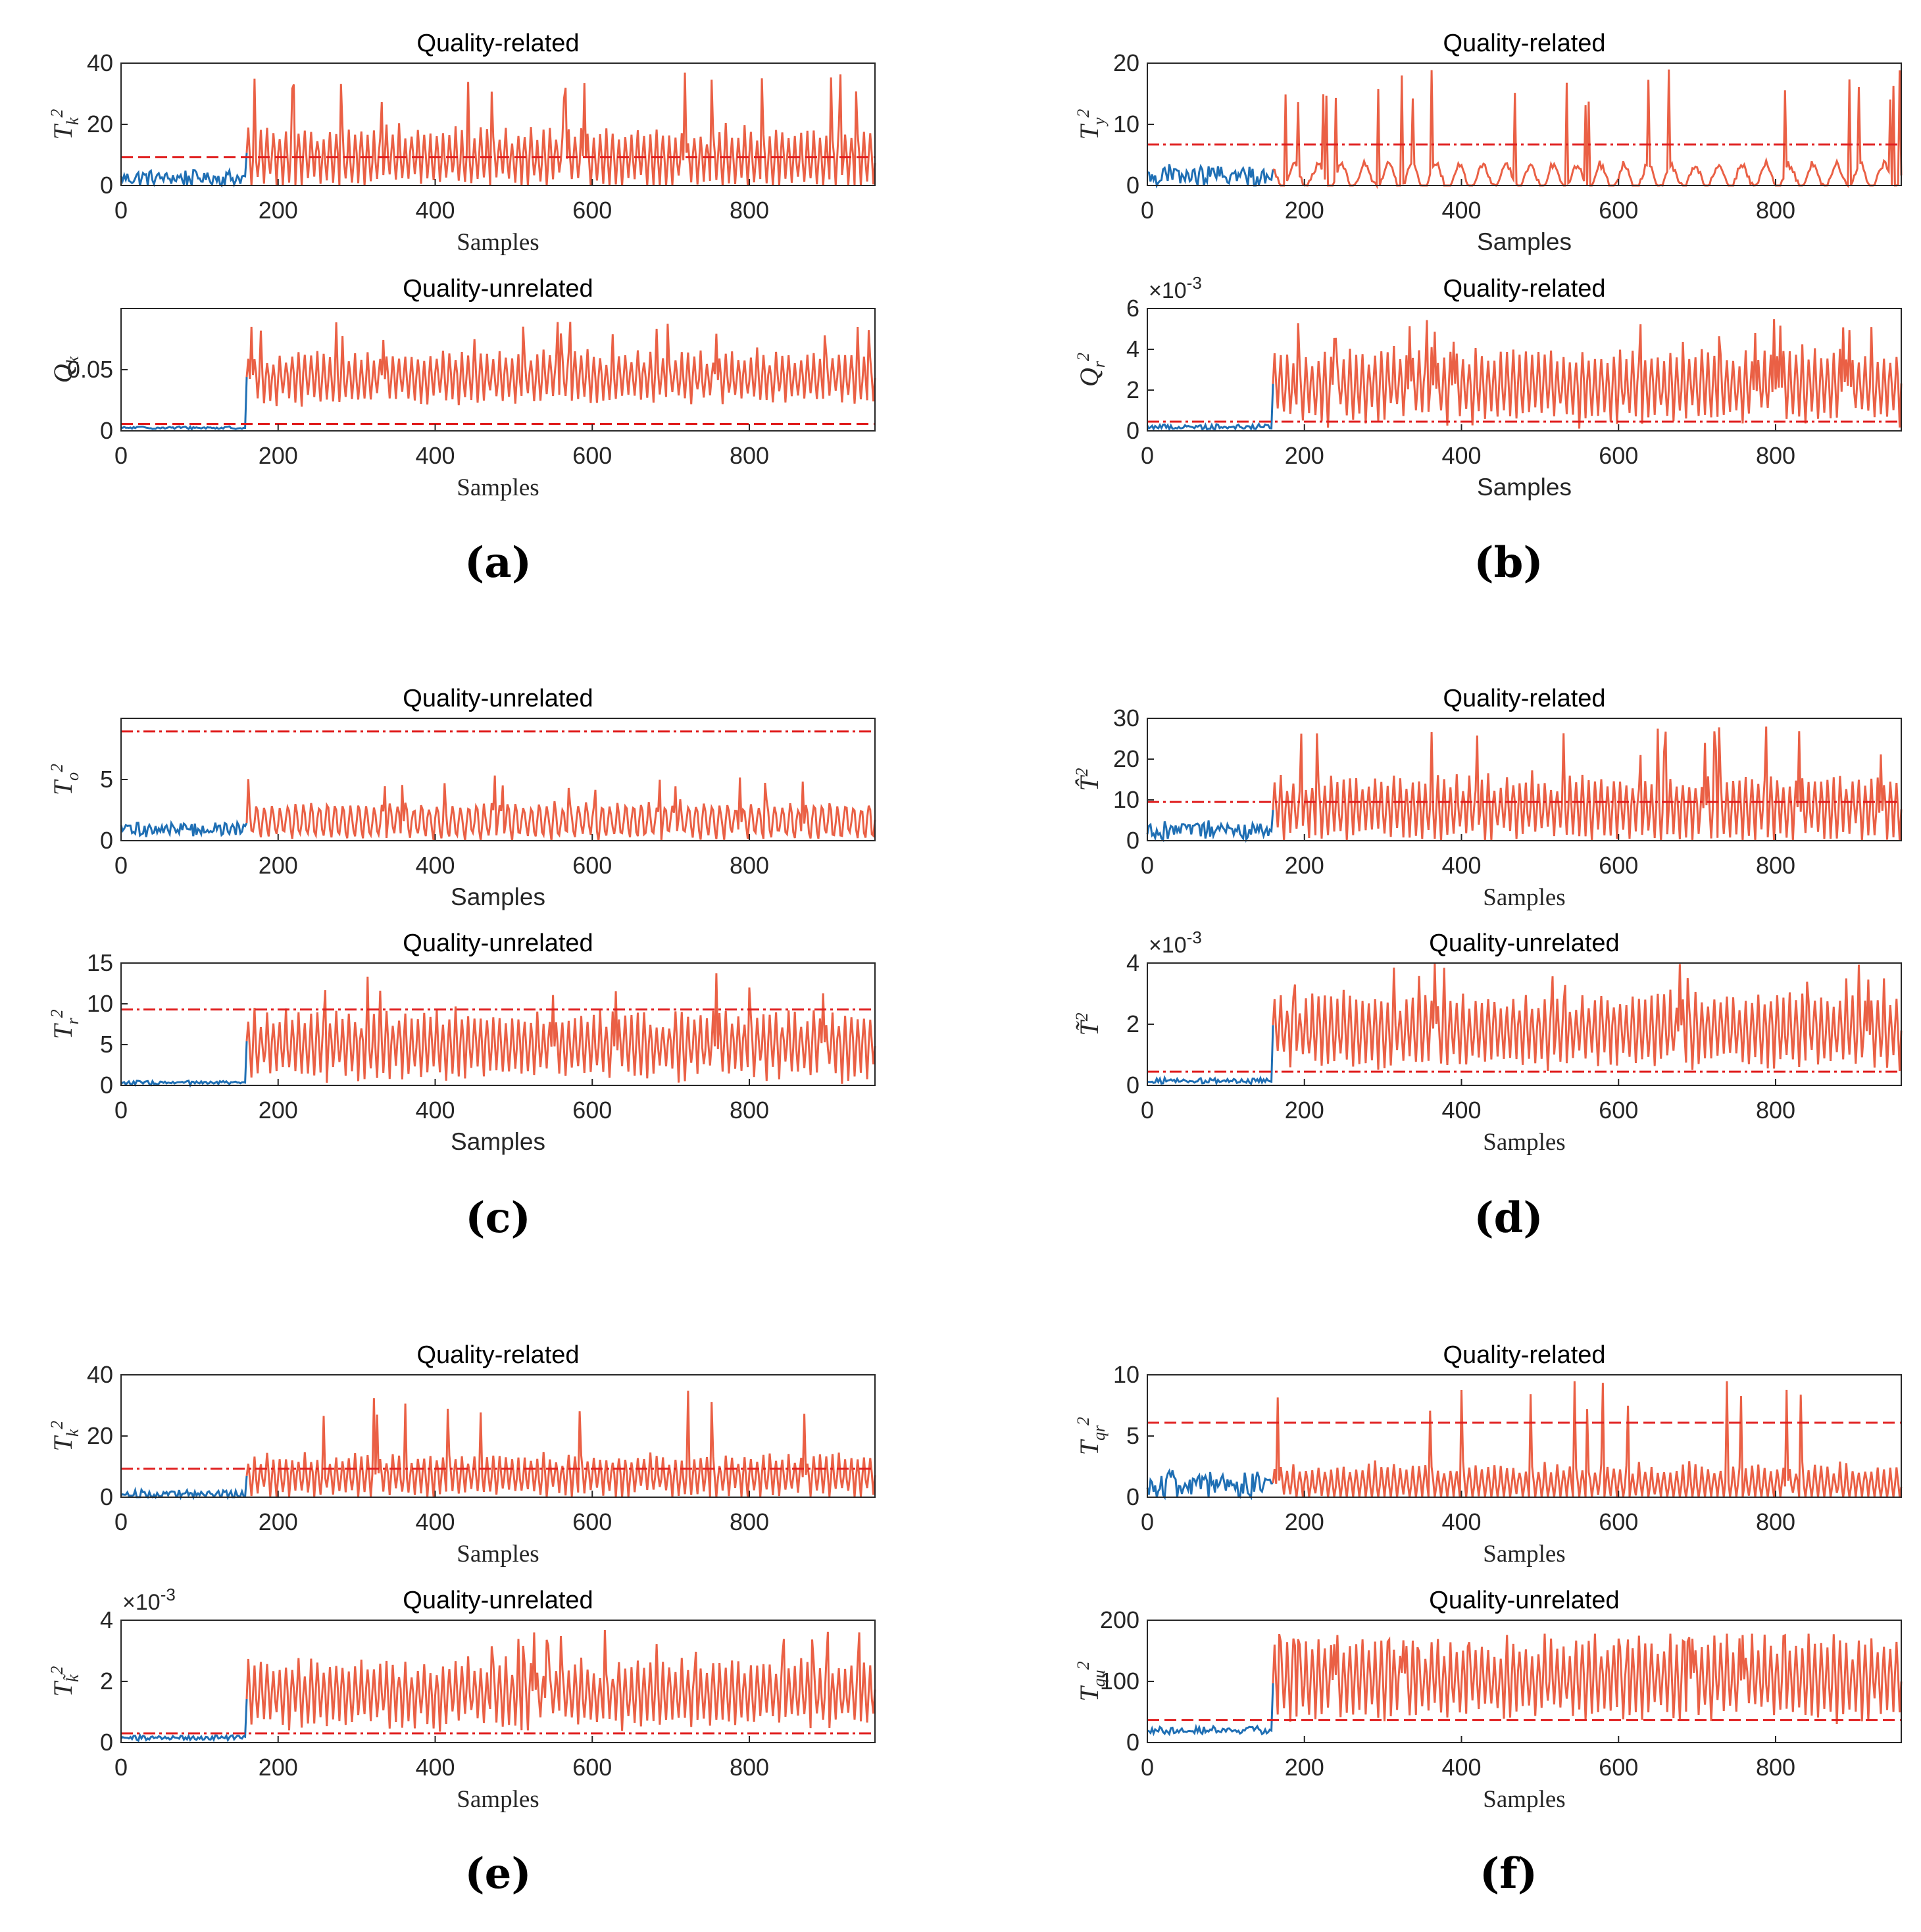 The image size is (1921, 1932). Describe the element at coordinates (1091, 370) in the screenshot. I see `y-axis-label: Qr2` at that location.